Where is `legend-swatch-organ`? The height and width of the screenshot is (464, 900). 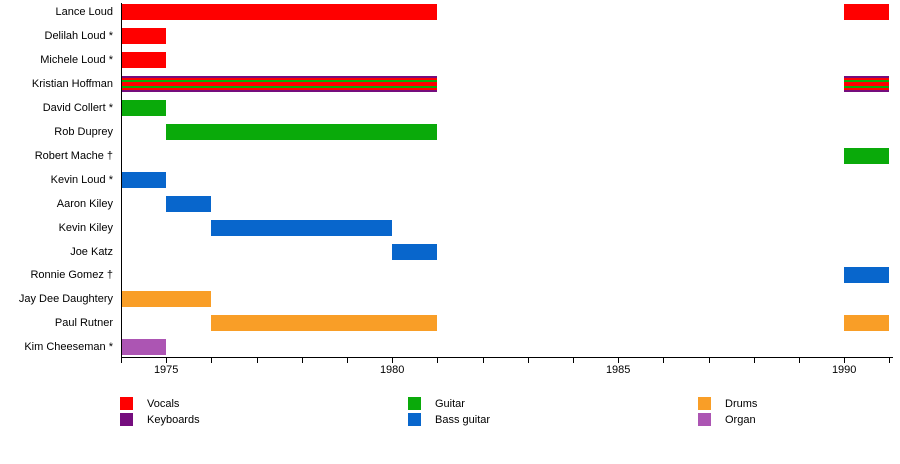
legend-swatch-organ is located at coordinates (704, 419).